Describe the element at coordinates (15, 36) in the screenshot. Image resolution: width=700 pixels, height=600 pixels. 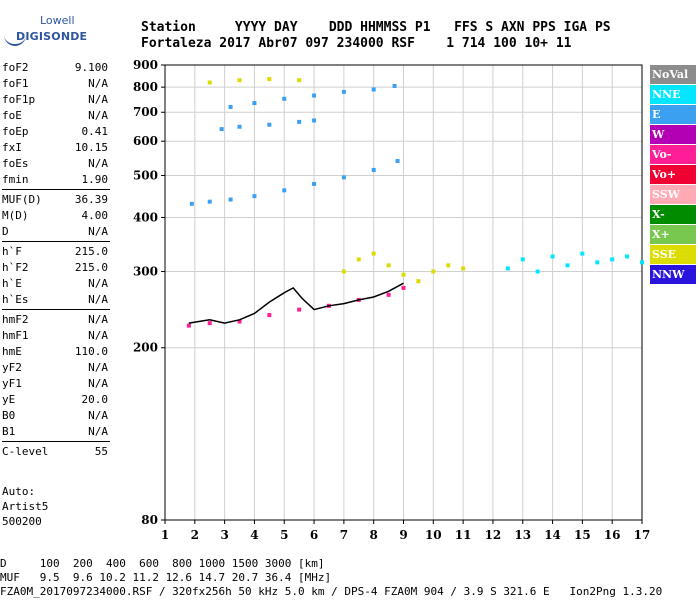
I see `logo-swoosh-icon` at that location.